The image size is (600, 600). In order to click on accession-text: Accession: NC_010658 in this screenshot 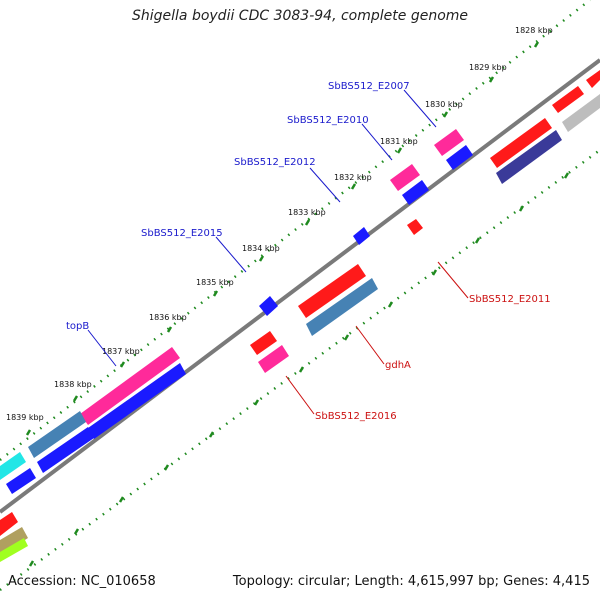, I will do `click(82, 581)`.